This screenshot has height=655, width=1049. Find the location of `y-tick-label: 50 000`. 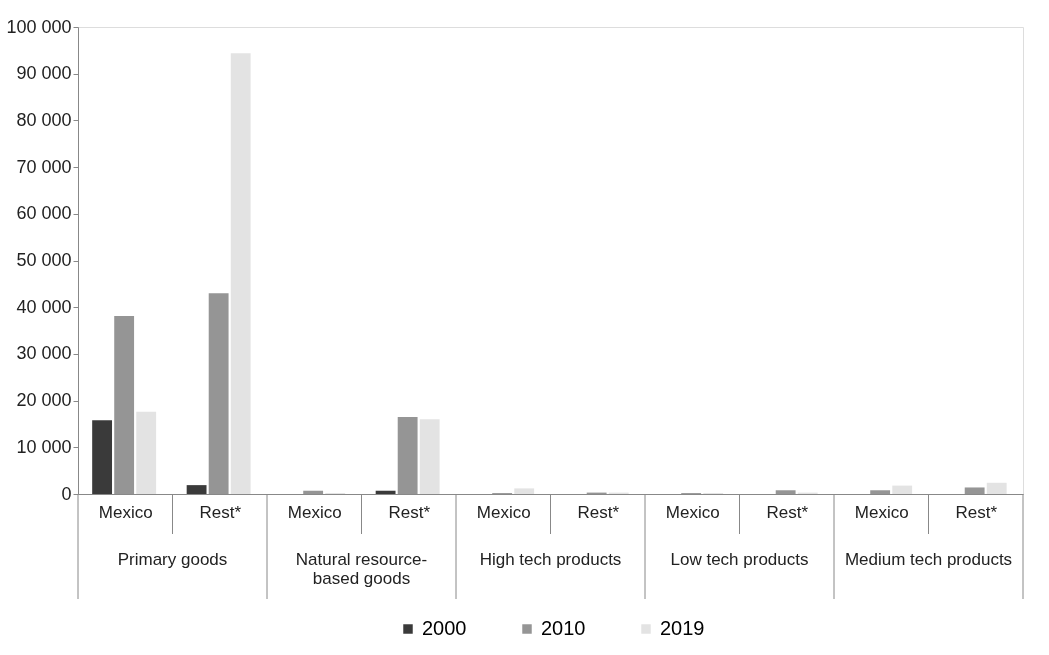

y-tick-label: 50 000 is located at coordinates (44, 260).